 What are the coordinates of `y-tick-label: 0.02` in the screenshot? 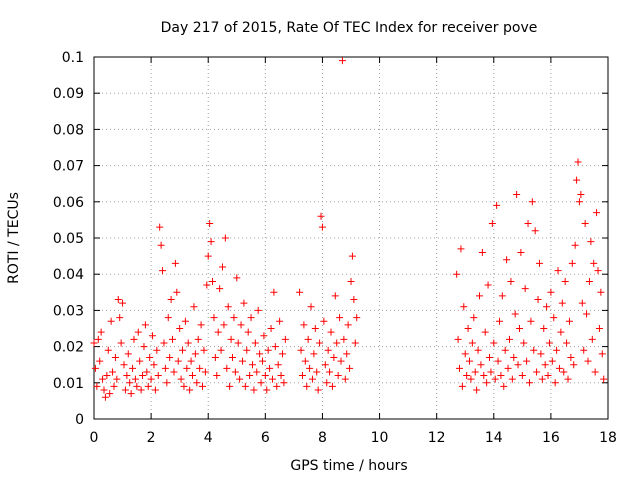 It's located at (68, 348).